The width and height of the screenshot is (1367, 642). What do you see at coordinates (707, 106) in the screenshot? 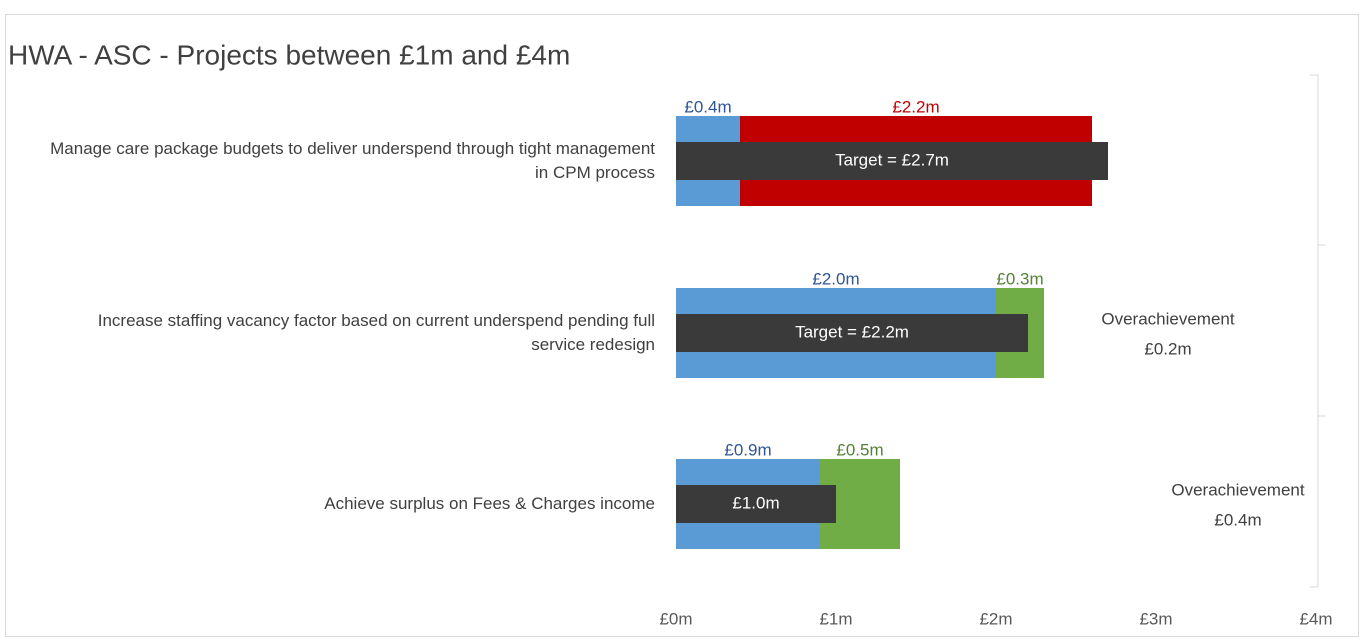
I see `value-label: £0.4m` at bounding box center [707, 106].